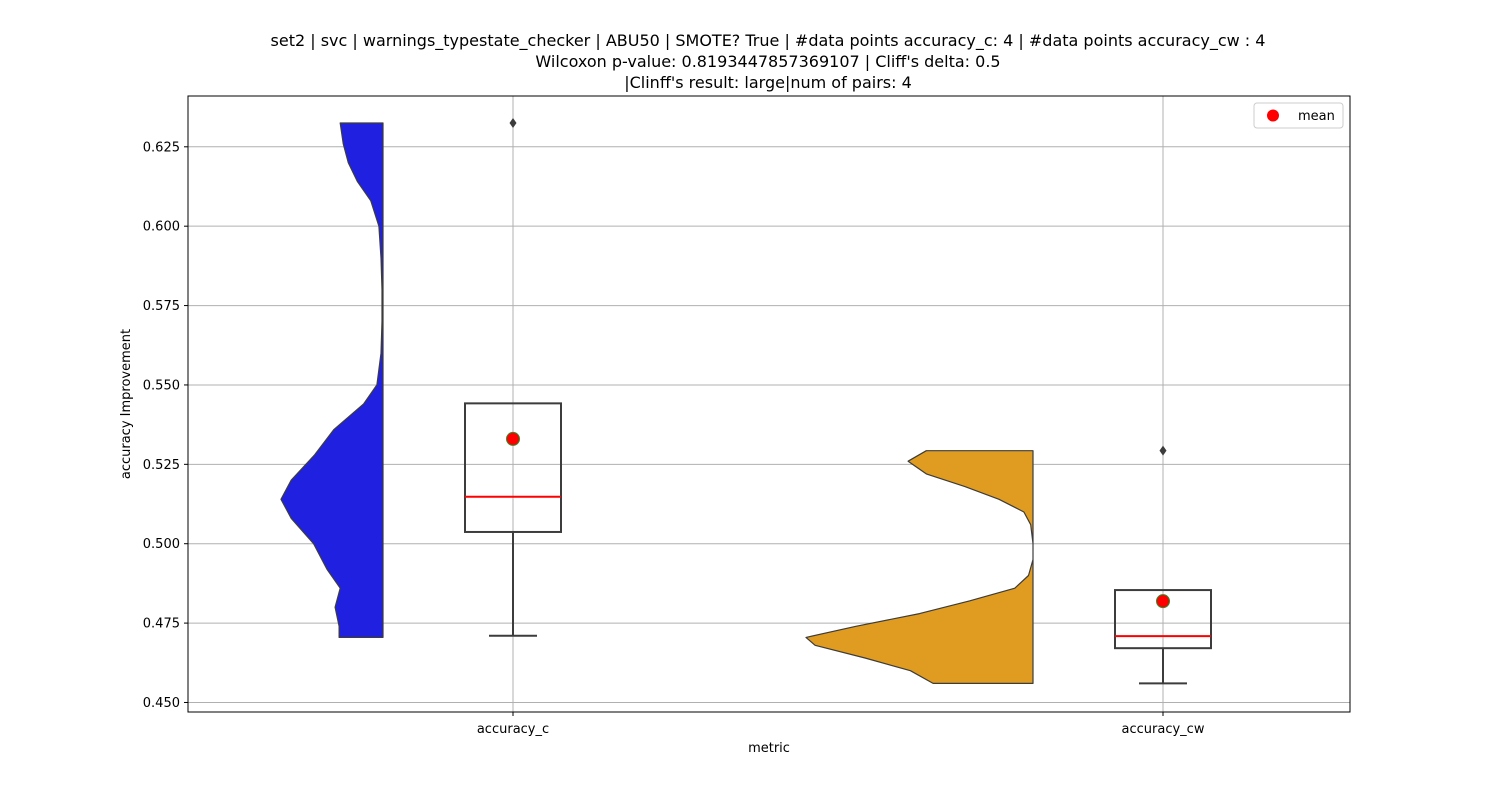 The image size is (1500, 800). Describe the element at coordinates (161, 544) in the screenshot. I see `y-tick-label: 0.500` at that location.